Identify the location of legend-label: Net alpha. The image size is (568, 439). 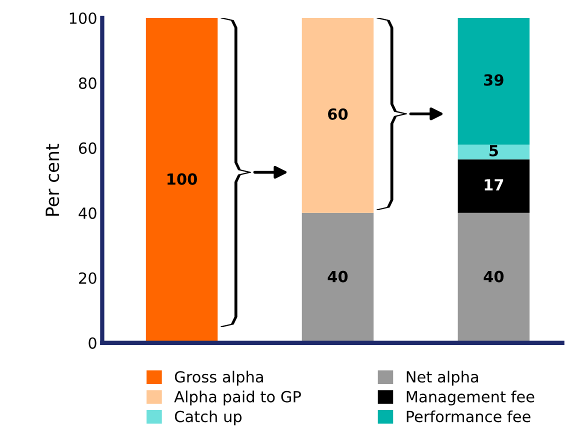
(442, 378).